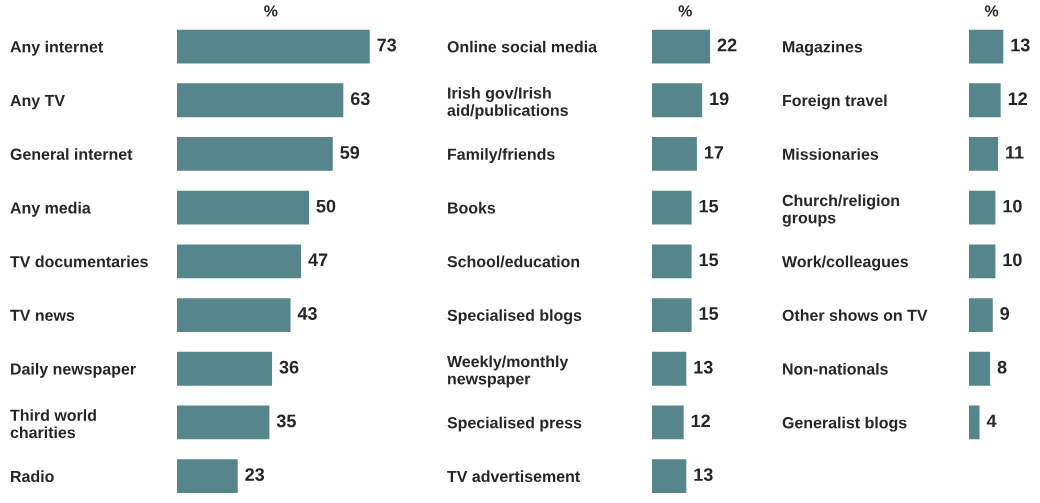 The image size is (1040, 503). What do you see at coordinates (507, 103) in the screenshot?
I see `y-tick-label: Irish gov/Irish aid/publications` at bounding box center [507, 103].